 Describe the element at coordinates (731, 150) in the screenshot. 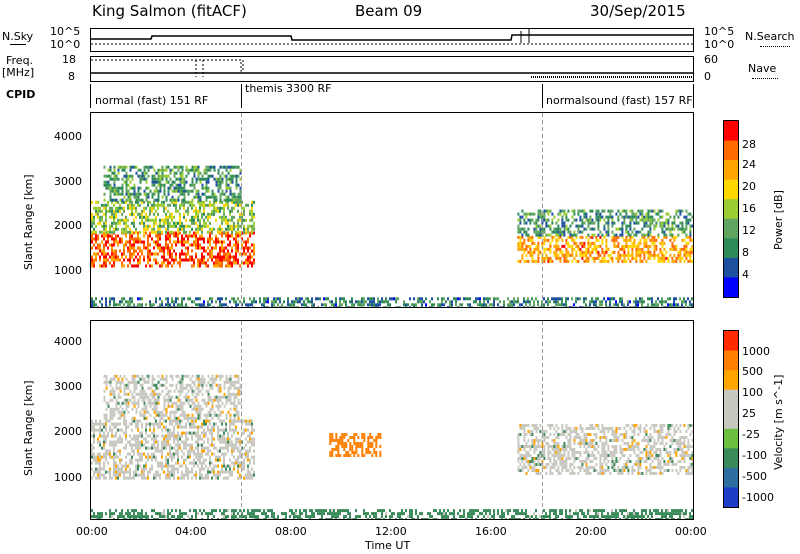

I see `colorbar-swatch` at that location.